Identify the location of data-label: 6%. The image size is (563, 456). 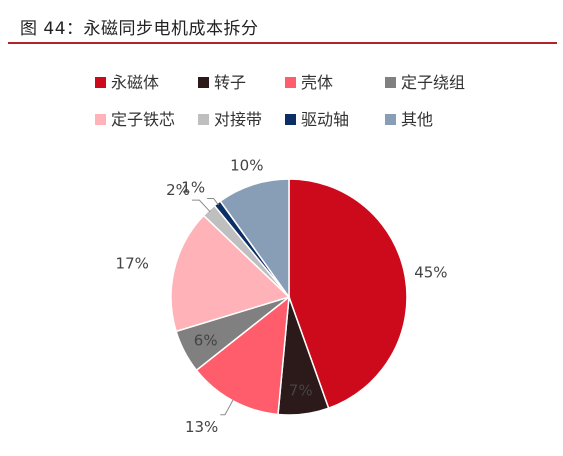
(206, 341).